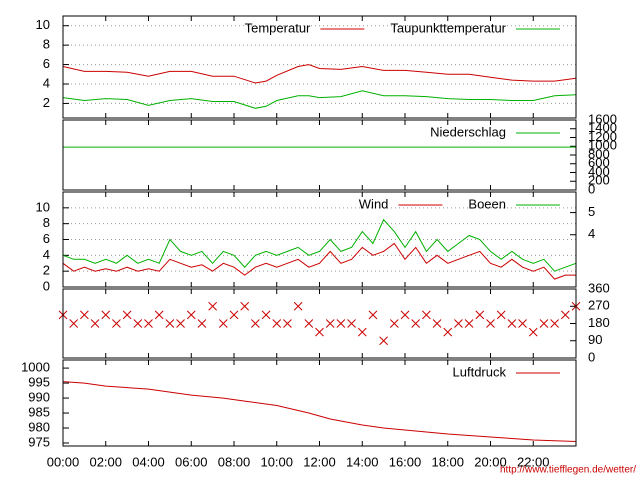  Describe the element at coordinates (448, 27) in the screenshot. I see `legend-label: Taupunkttemperatur` at that location.